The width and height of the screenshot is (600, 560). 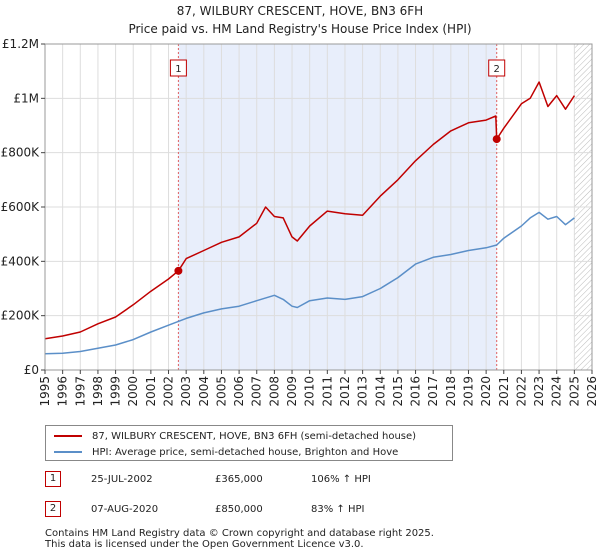 What do you see at coordinates (21, 261) in the screenshot?
I see `y-tick-label: £400K` at bounding box center [21, 261].